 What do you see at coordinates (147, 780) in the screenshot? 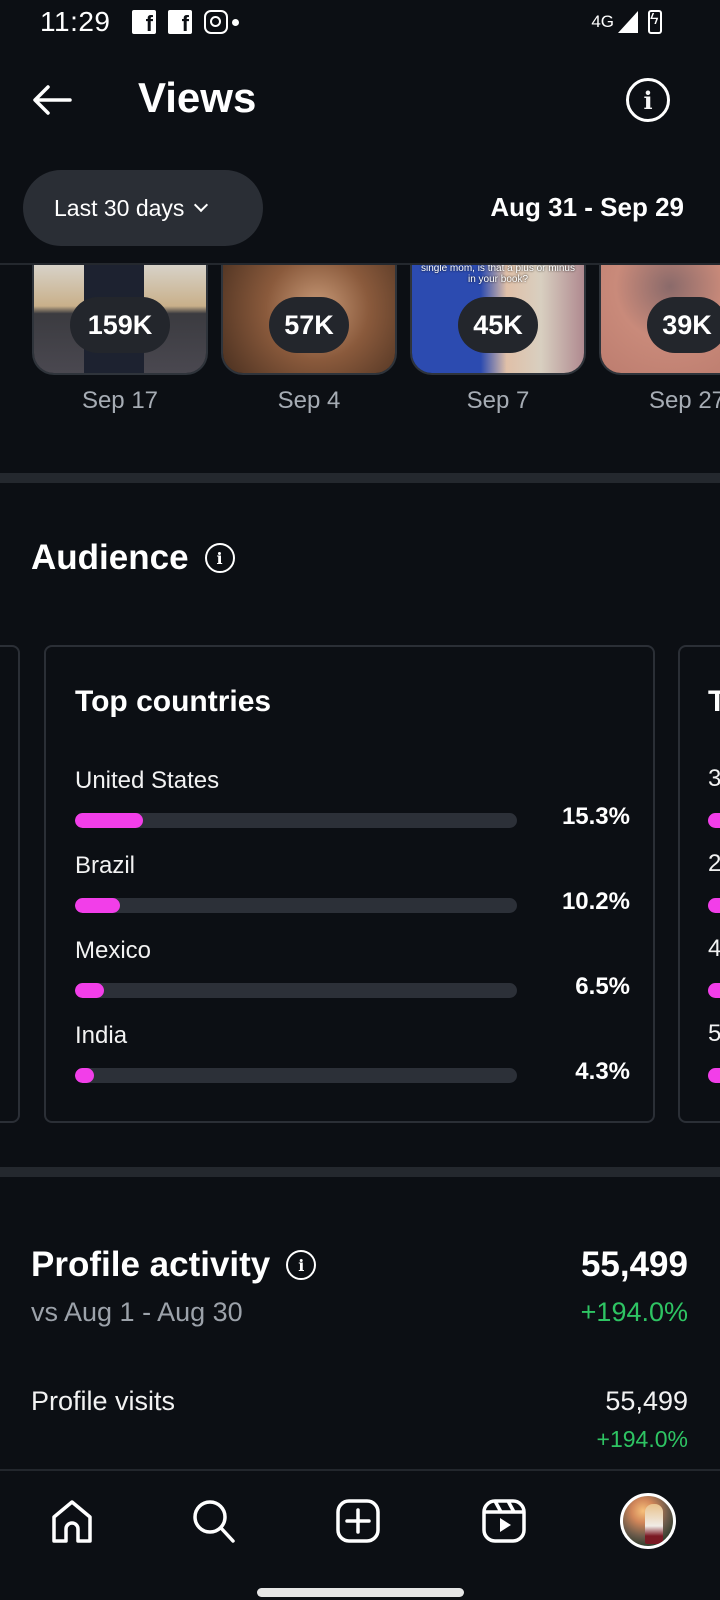
I see `country-name: United States` at bounding box center [147, 780].